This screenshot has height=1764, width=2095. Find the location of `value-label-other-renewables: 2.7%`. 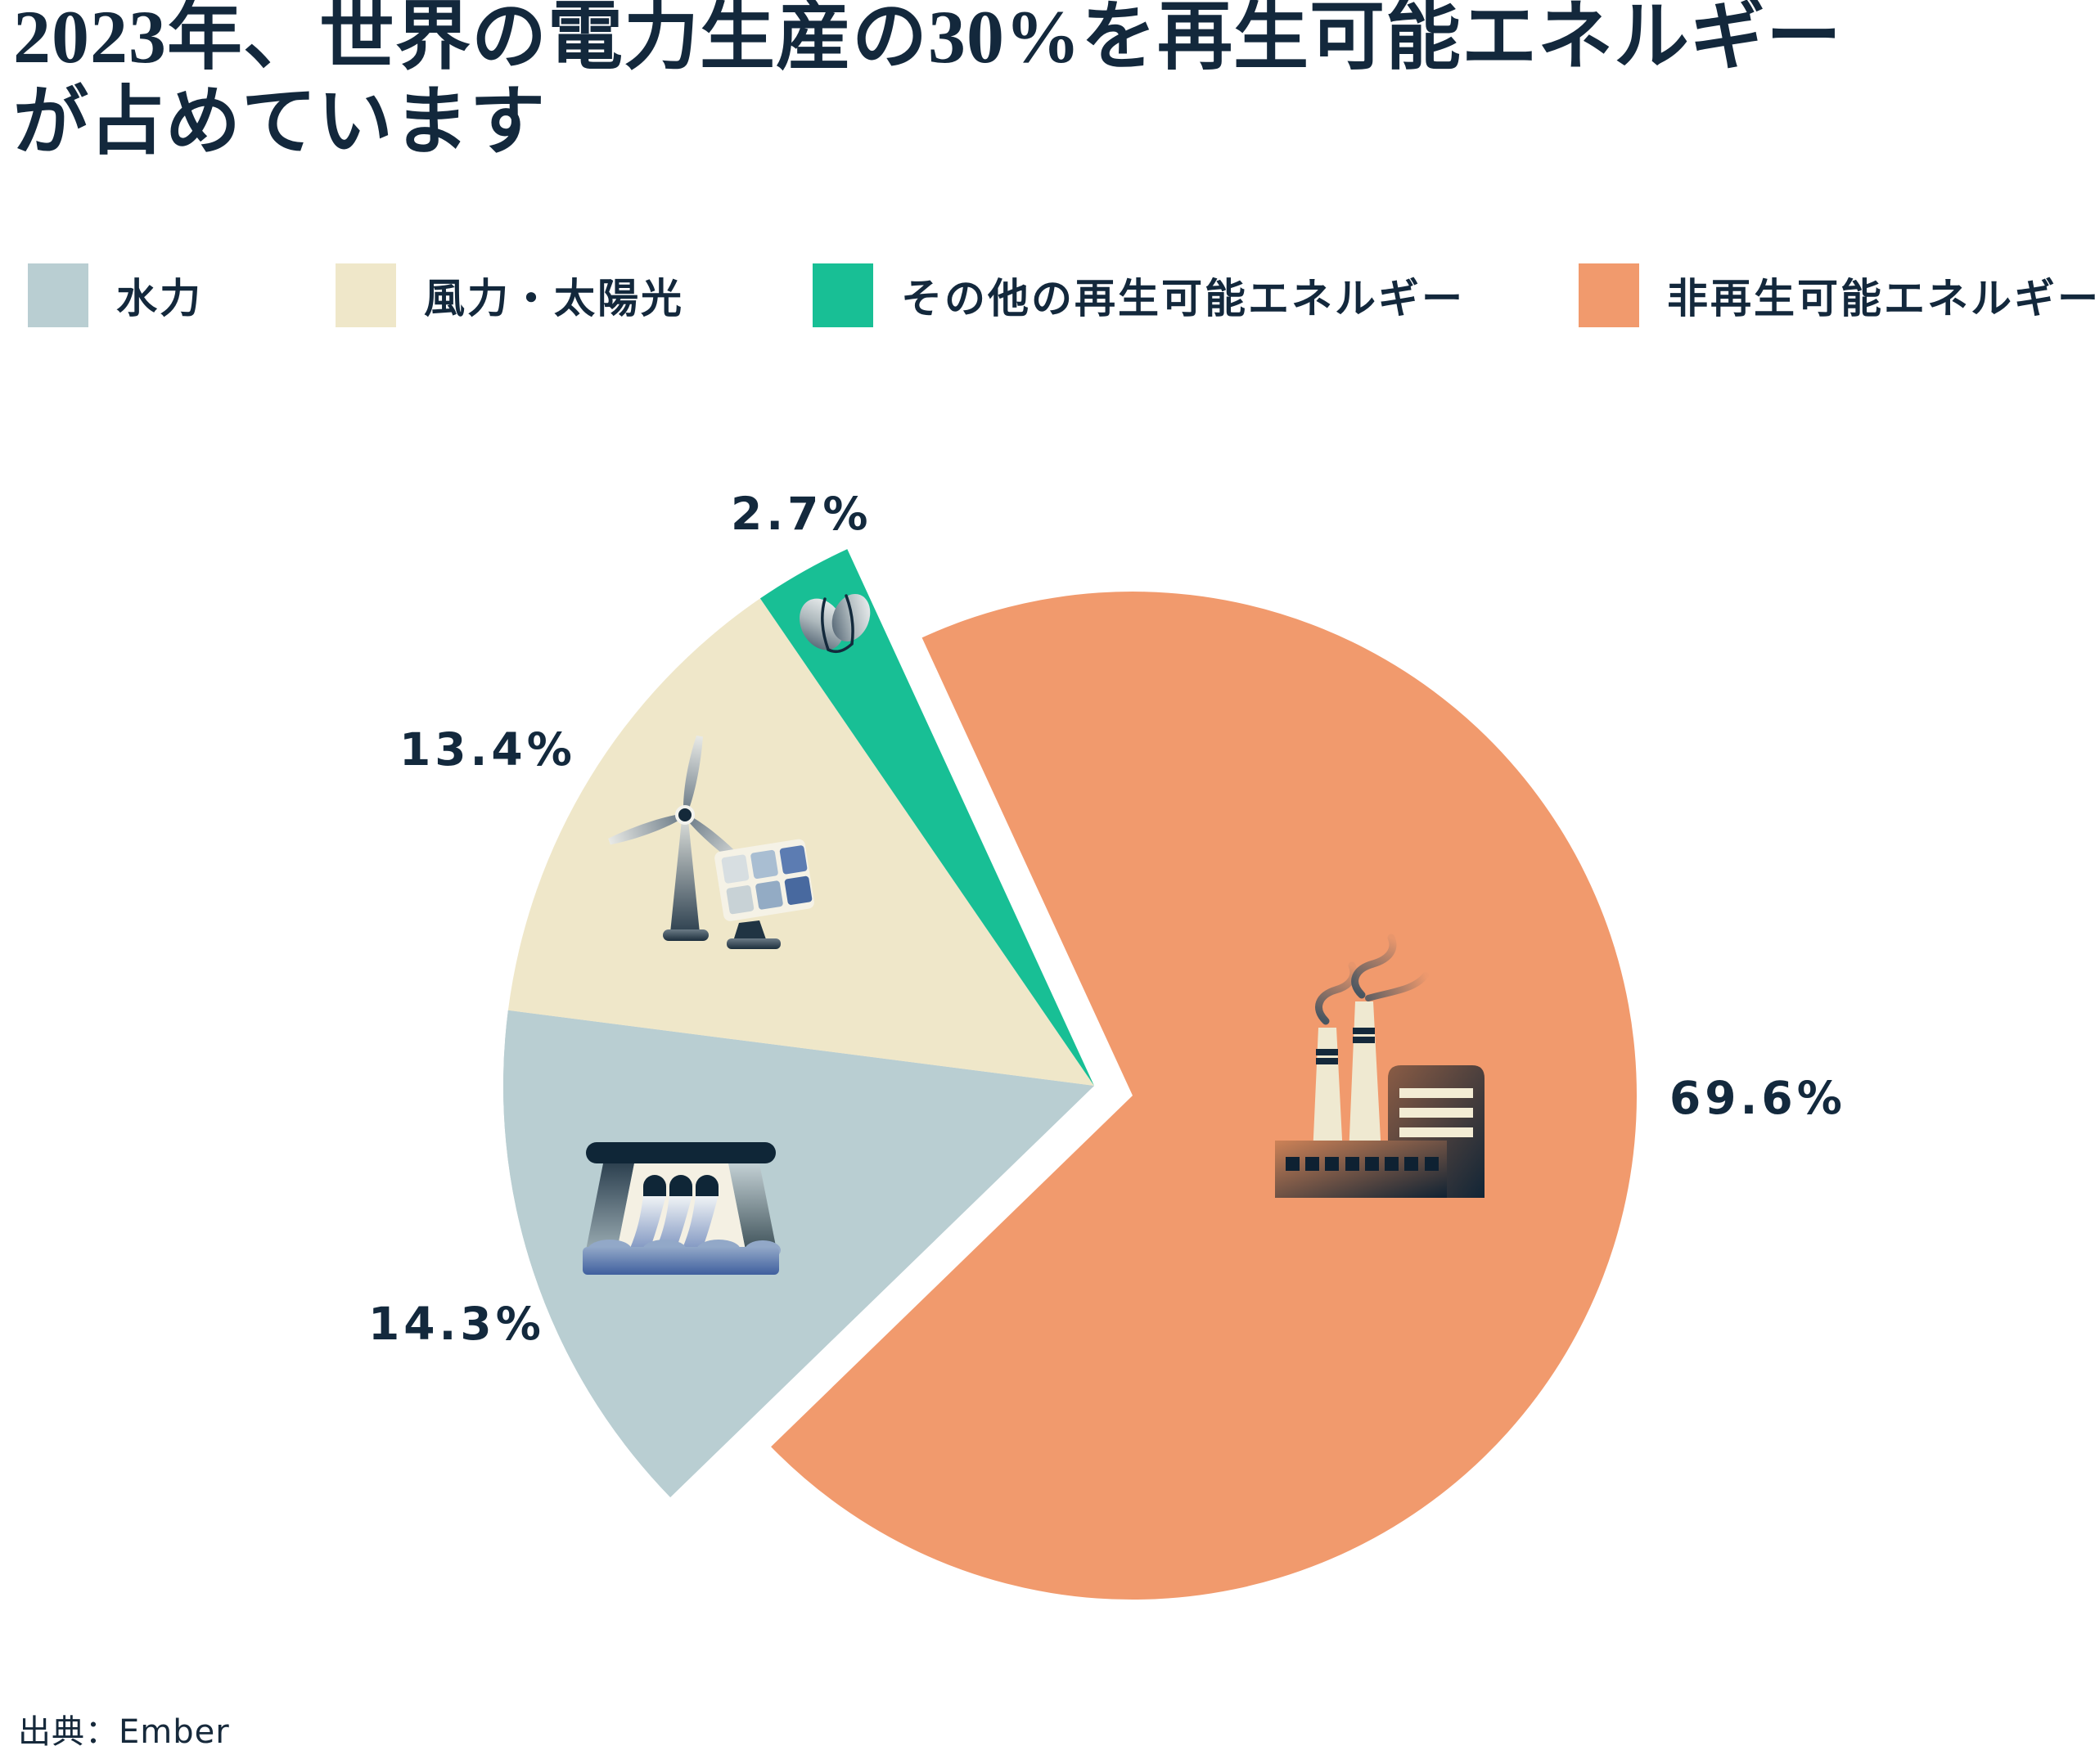

value-label-other-renewables: 2.7% is located at coordinates (801, 514).